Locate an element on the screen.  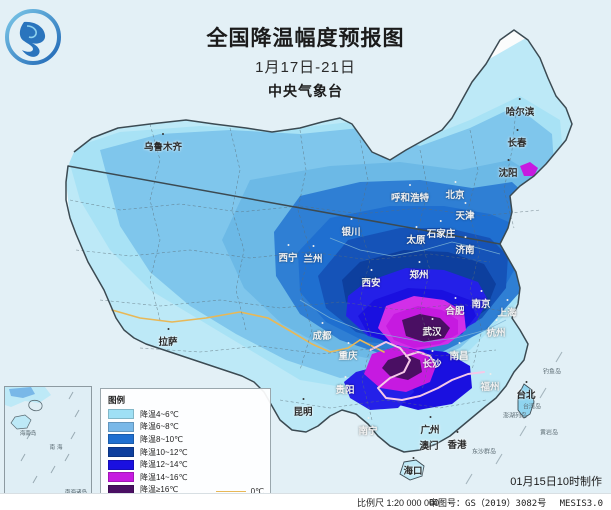
inset-hainan-label: 海南岛 is located at coordinates (28, 434).